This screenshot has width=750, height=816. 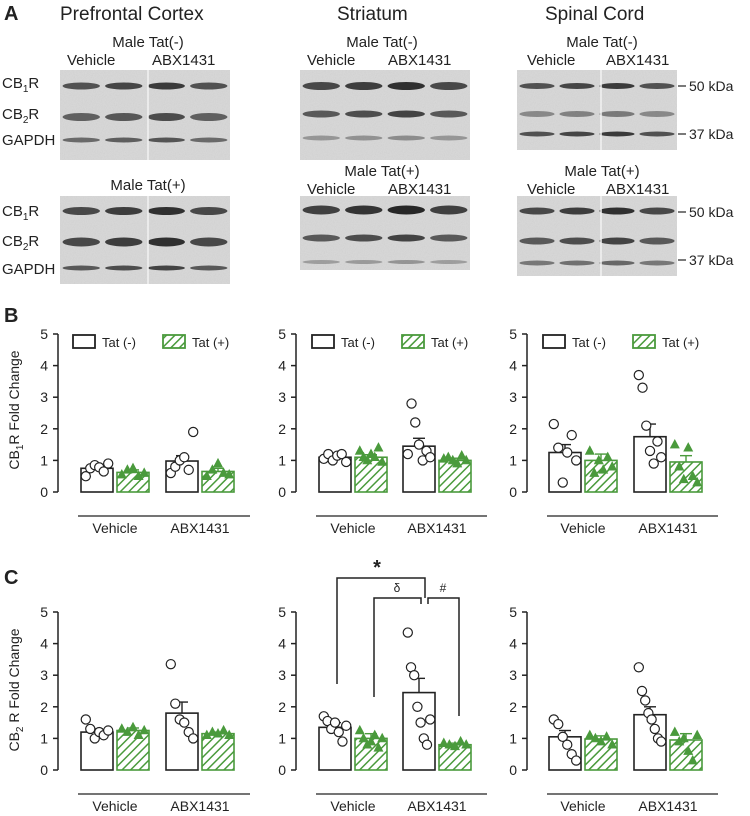 What do you see at coordinates (397, 588) in the screenshot?
I see `significance-delta: δ` at bounding box center [397, 588].